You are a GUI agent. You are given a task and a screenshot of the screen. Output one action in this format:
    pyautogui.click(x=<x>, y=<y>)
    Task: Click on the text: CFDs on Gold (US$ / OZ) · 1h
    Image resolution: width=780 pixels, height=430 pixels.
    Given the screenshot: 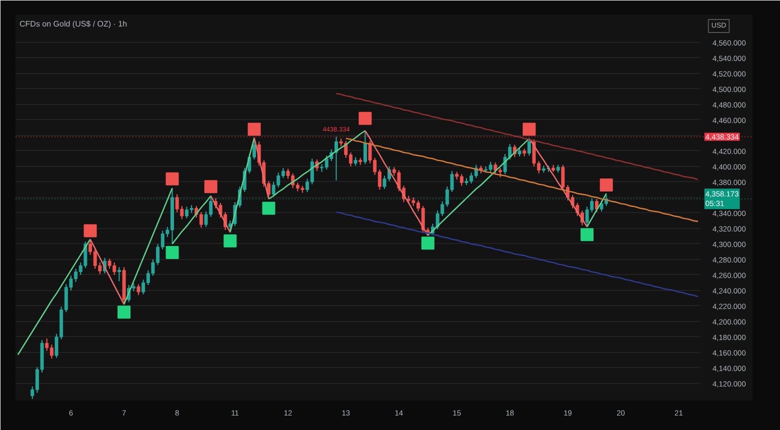 What is the action you would take?
    pyautogui.click(x=74, y=24)
    